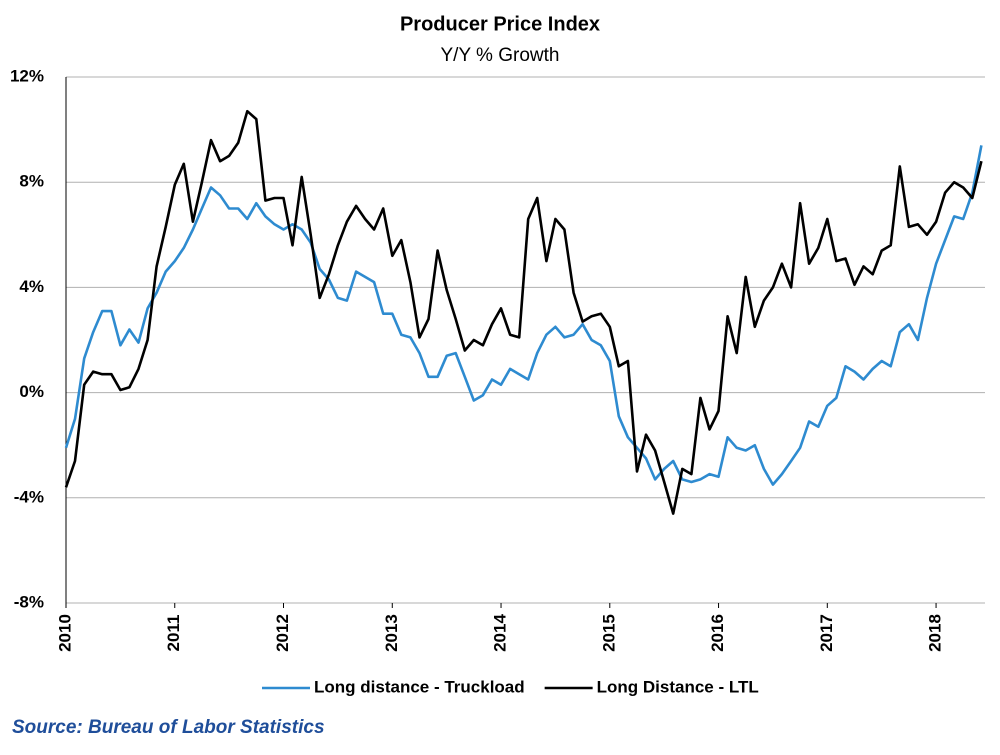 This screenshot has height=755, width=1000. I want to click on x-tick-label: 2010, so click(64, 633).